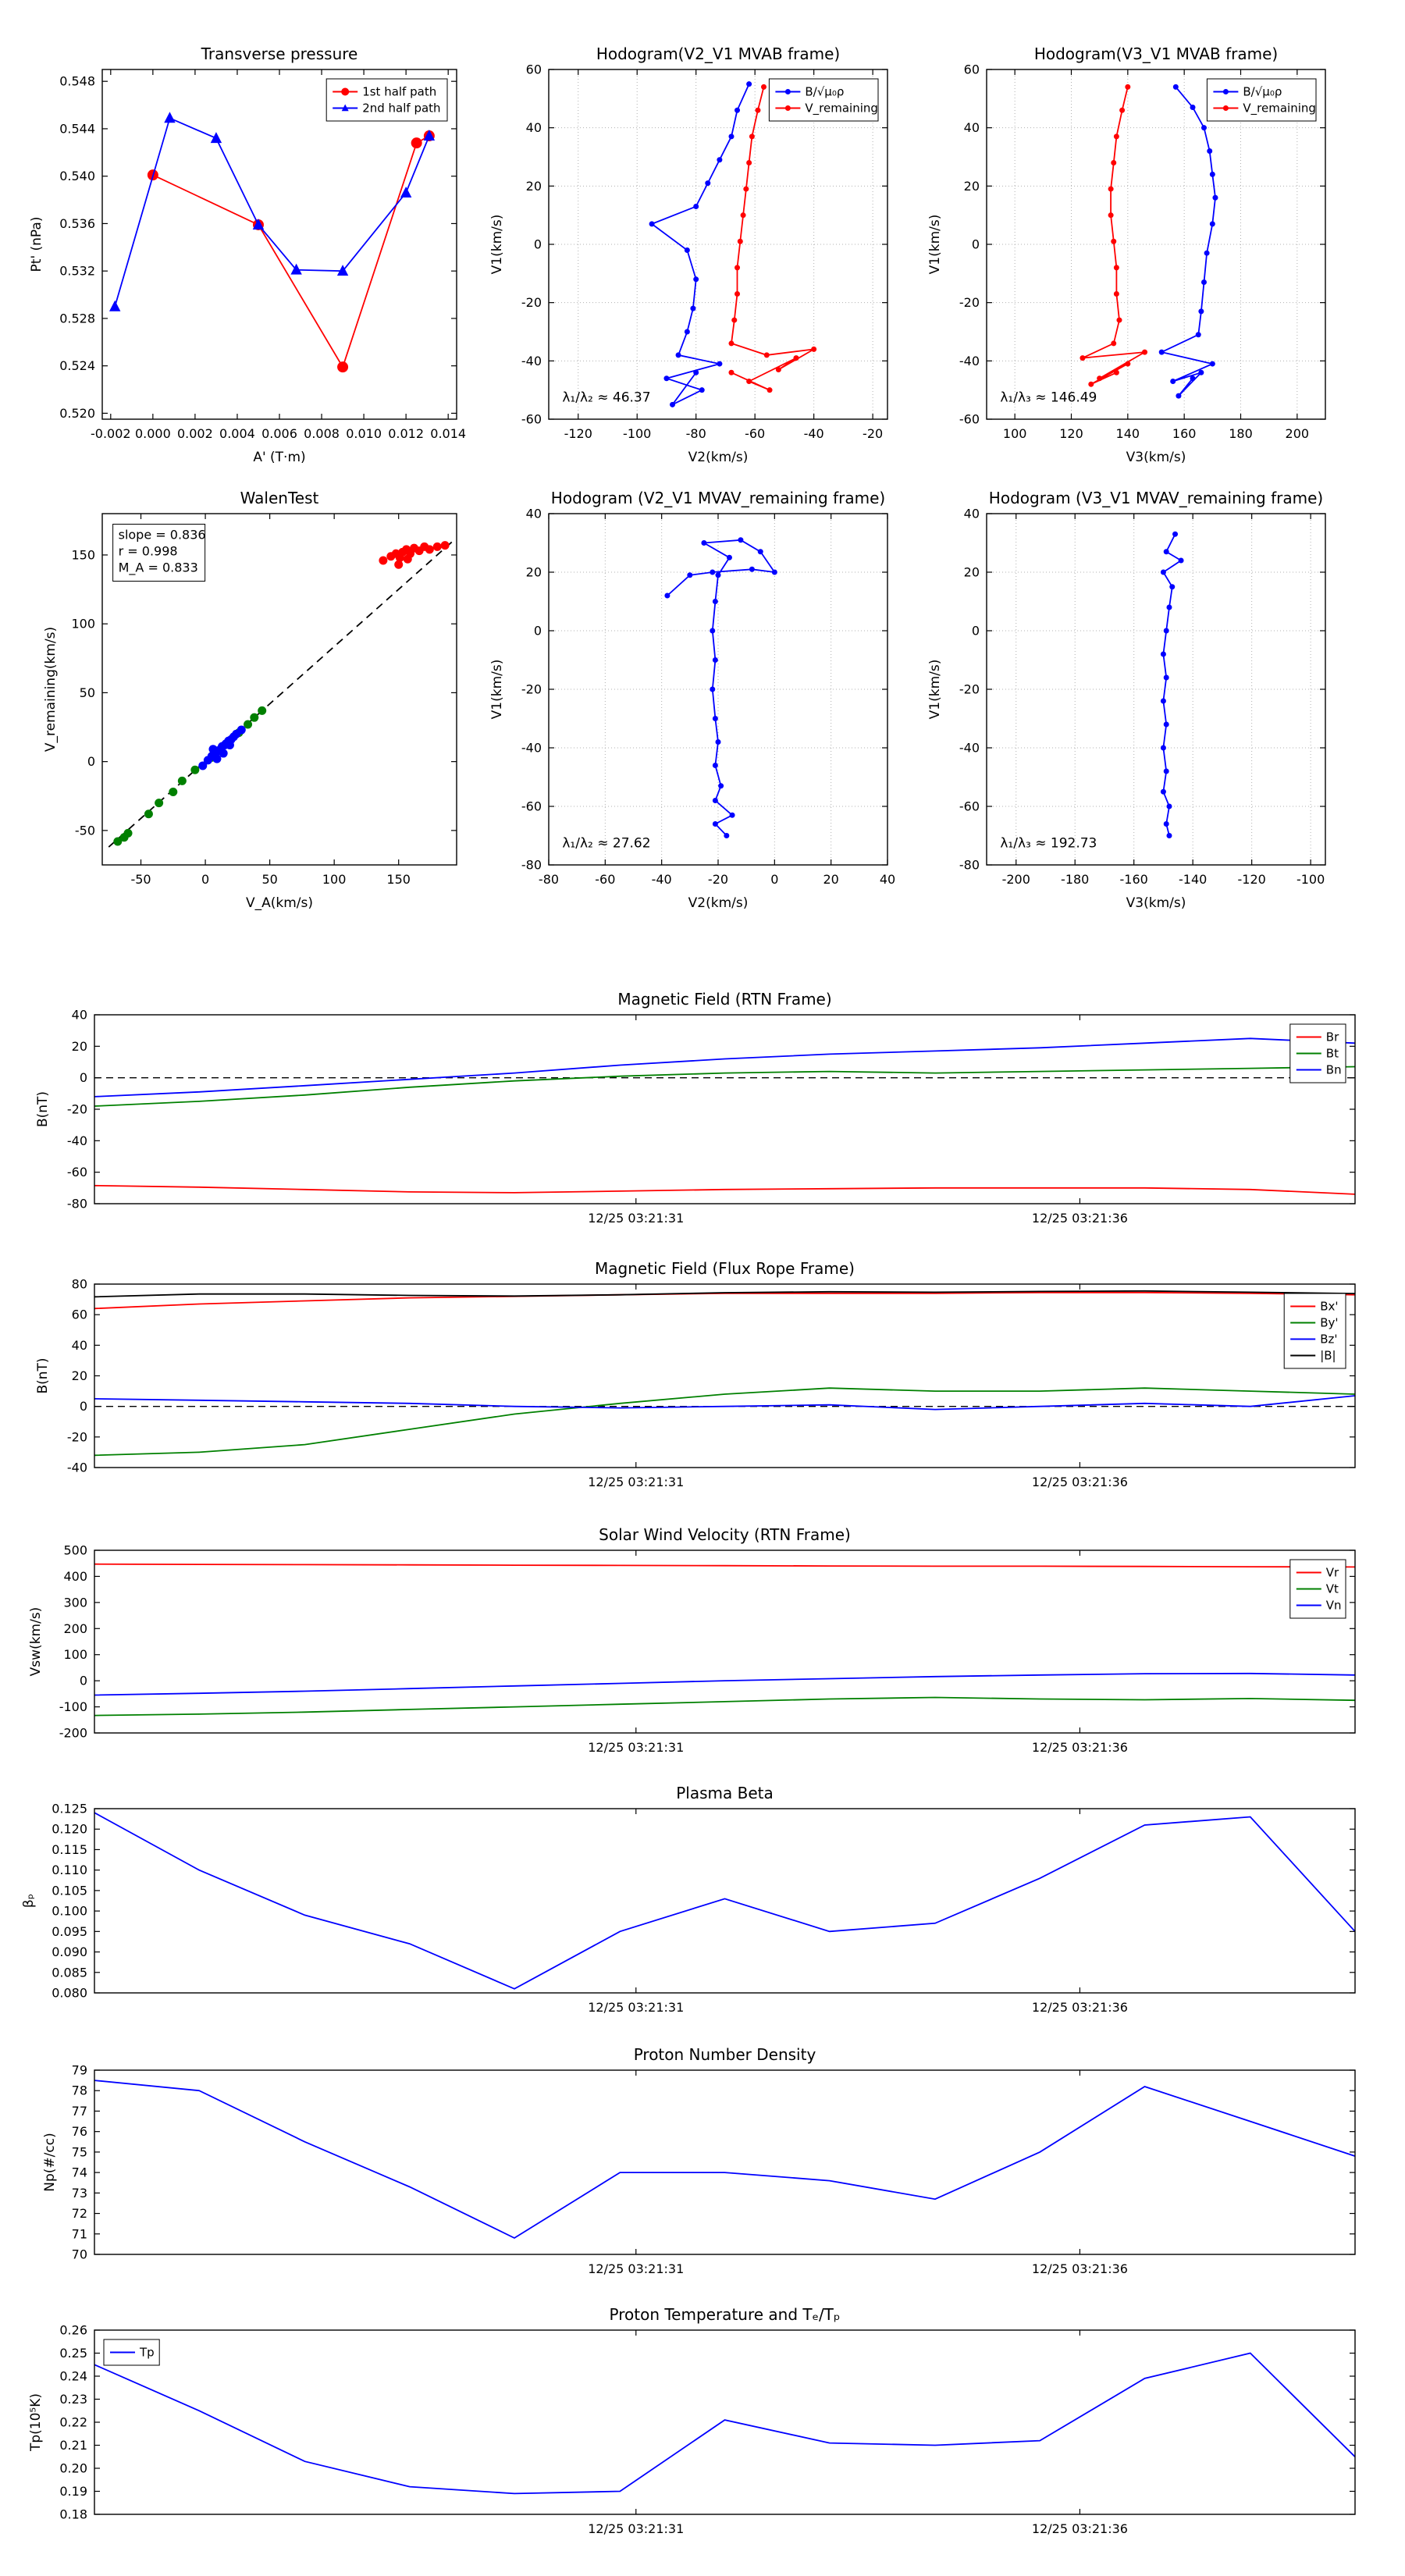 The image size is (1405, 2576). Describe the element at coordinates (77, 414) in the screenshot. I see `y-tick-label: 0.520` at that location.